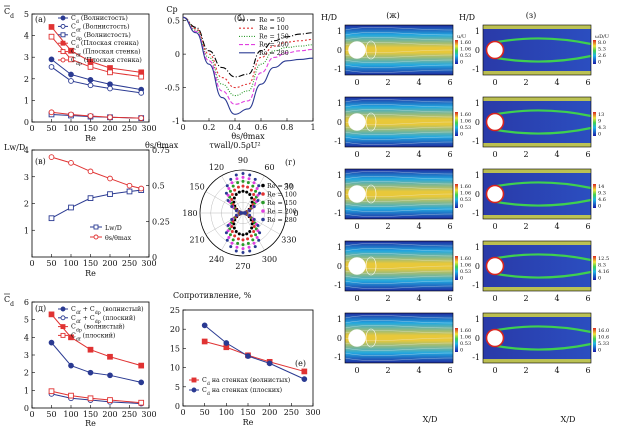  I want to click on recirculation-zone, so click(371, 122).